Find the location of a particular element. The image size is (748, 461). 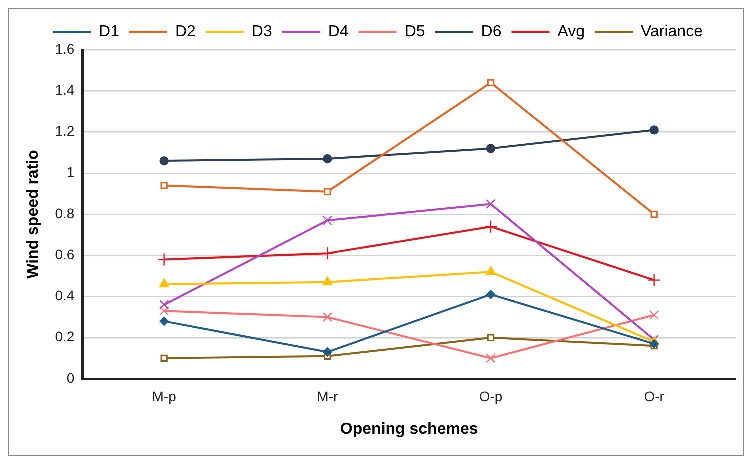

x-tick-label: M-r is located at coordinates (327, 396).